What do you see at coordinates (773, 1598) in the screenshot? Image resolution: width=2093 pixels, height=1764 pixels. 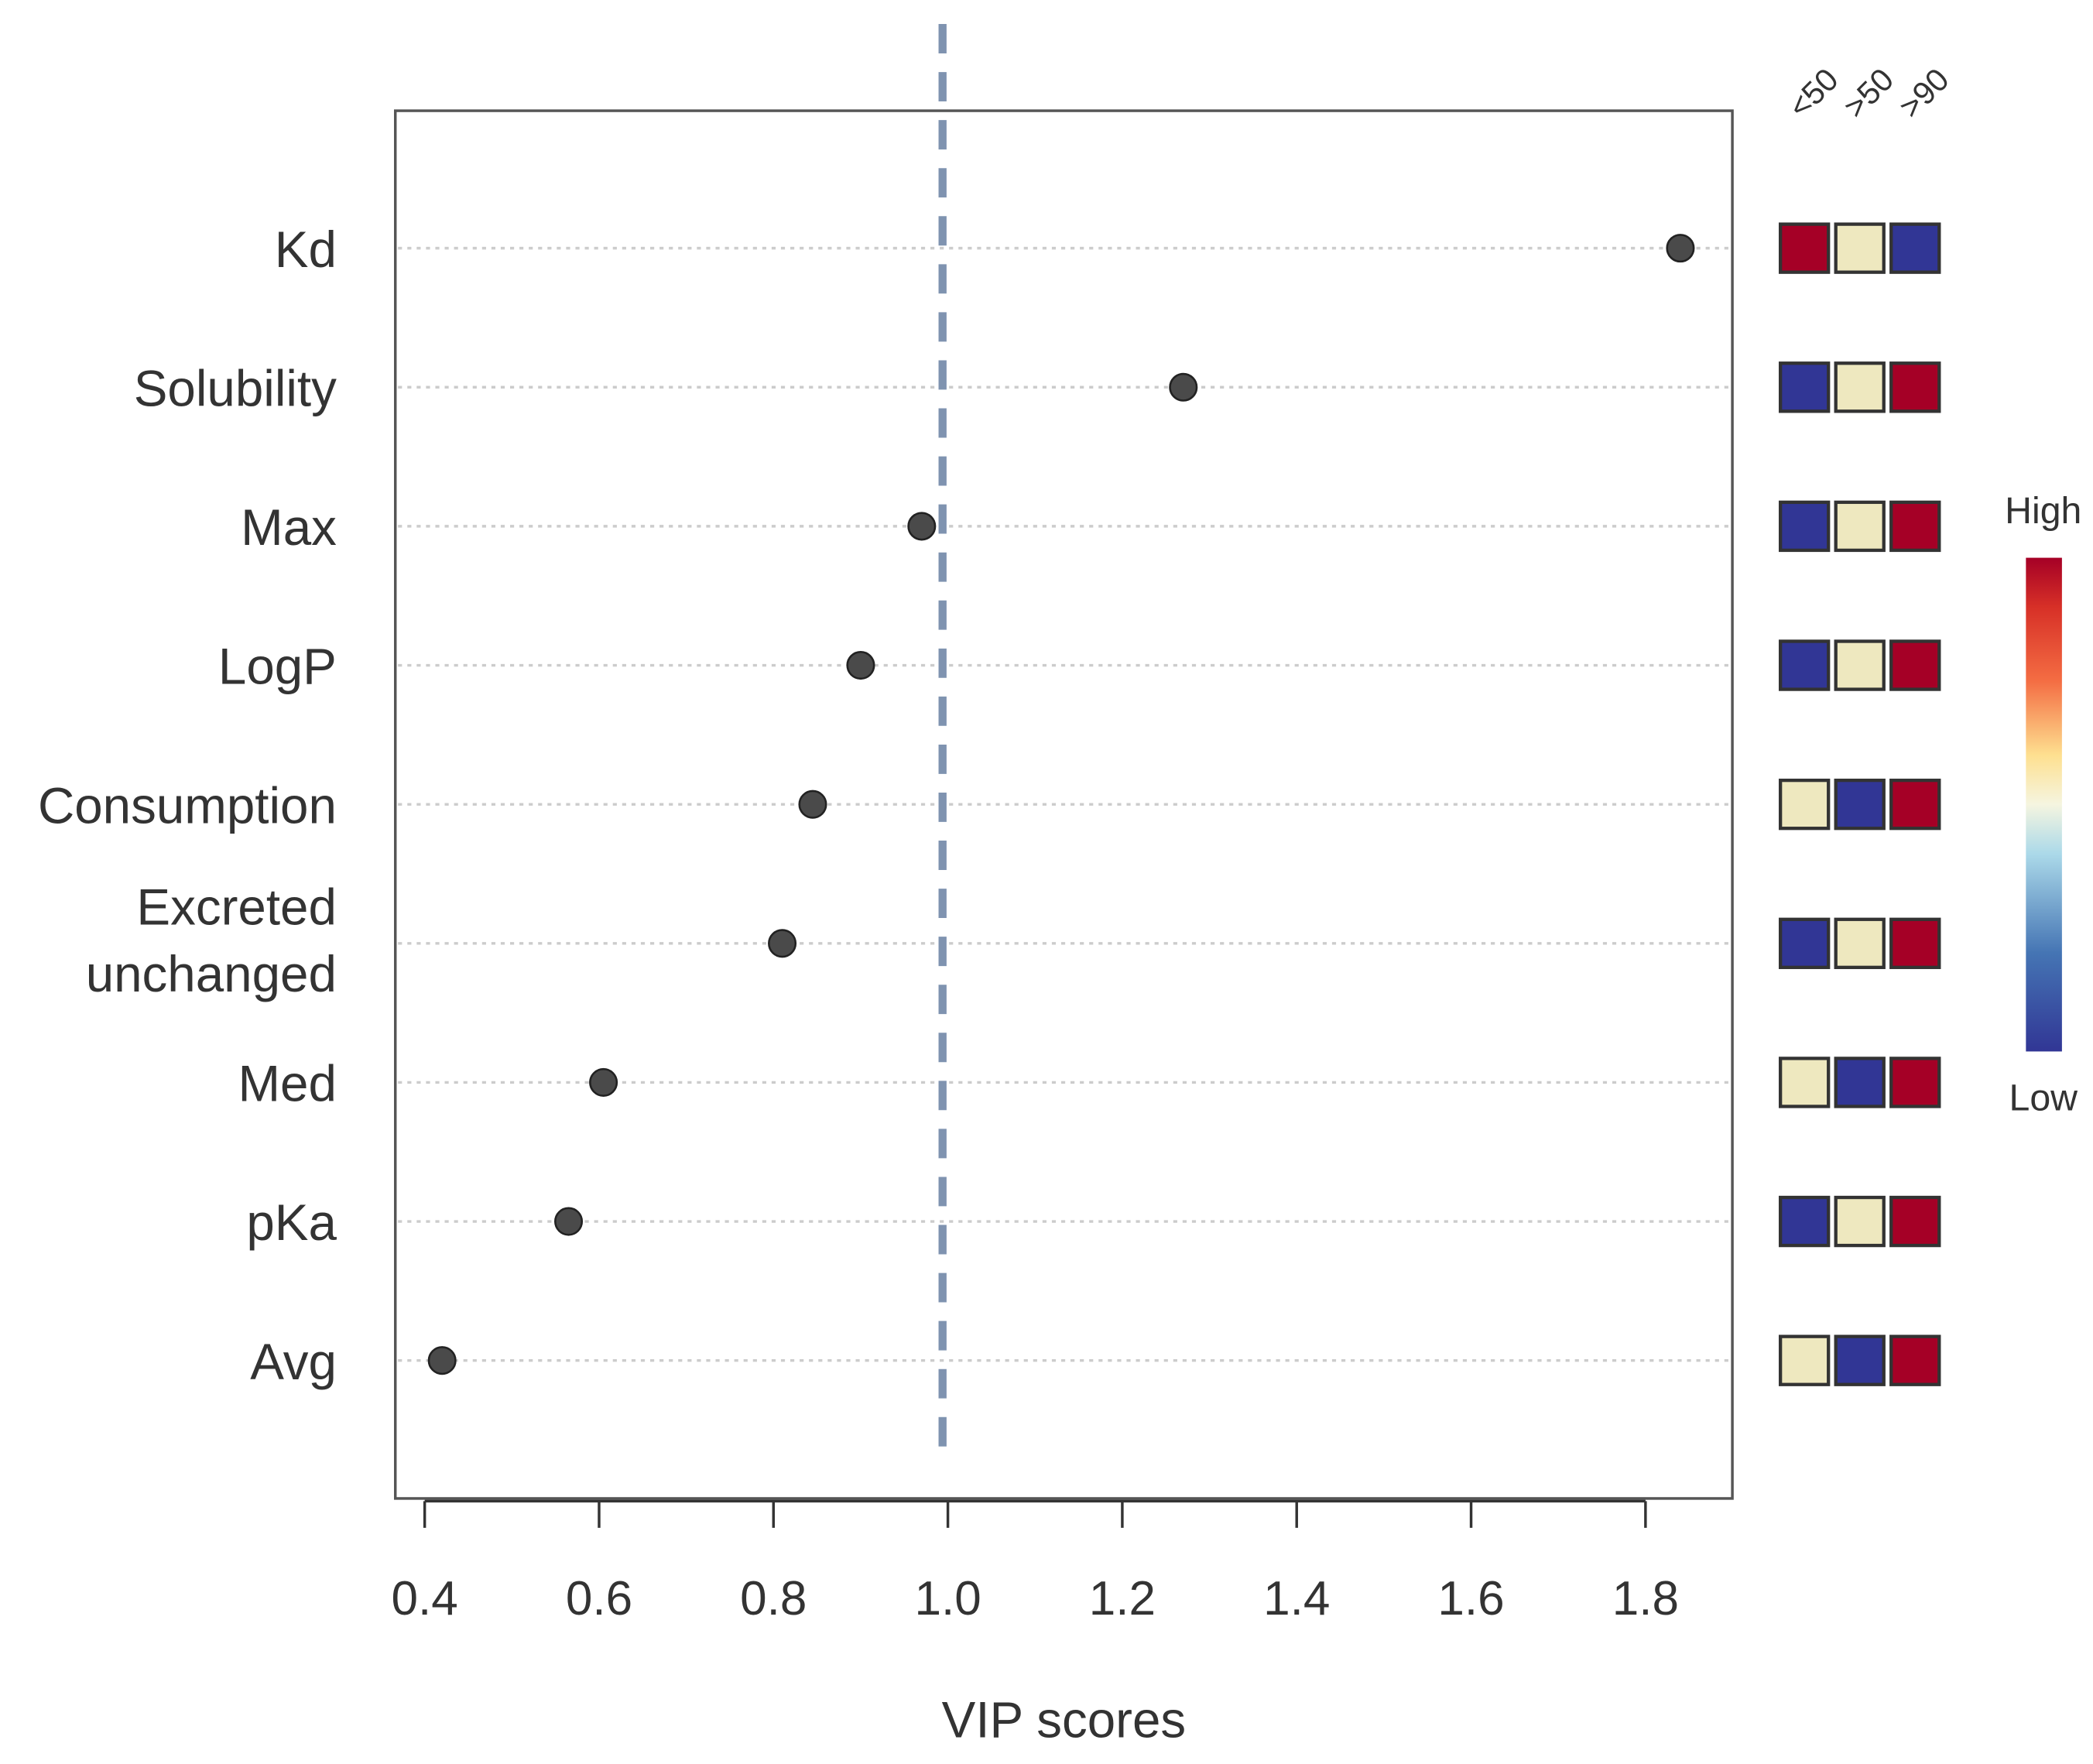 I see `x-tick-label: 0.8` at bounding box center [773, 1598].